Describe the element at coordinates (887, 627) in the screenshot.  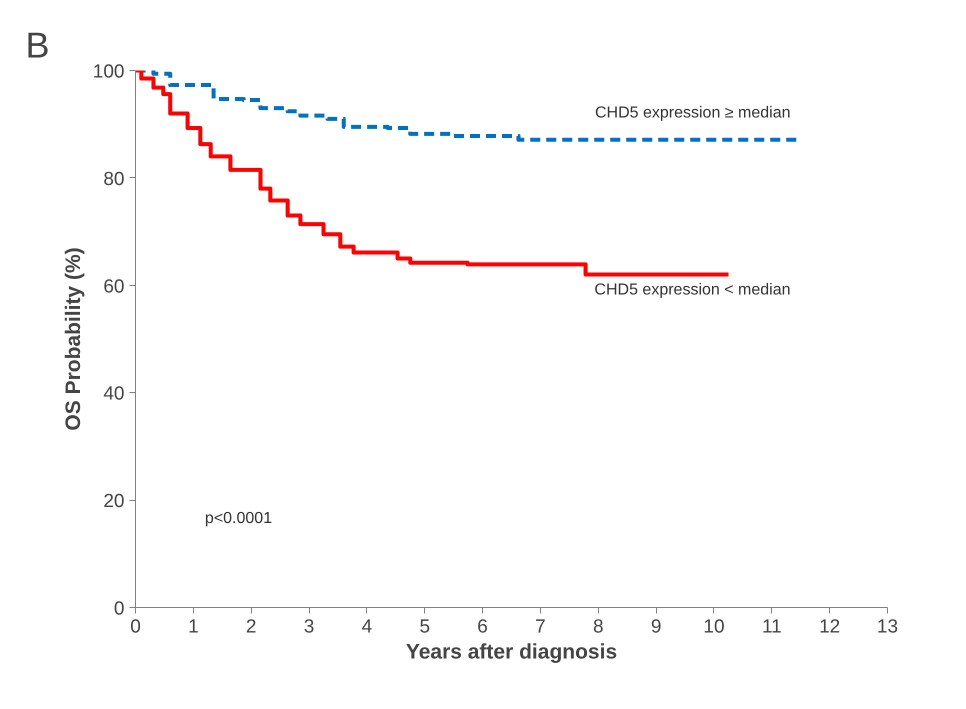
I see `x-tick-label: 13` at that location.